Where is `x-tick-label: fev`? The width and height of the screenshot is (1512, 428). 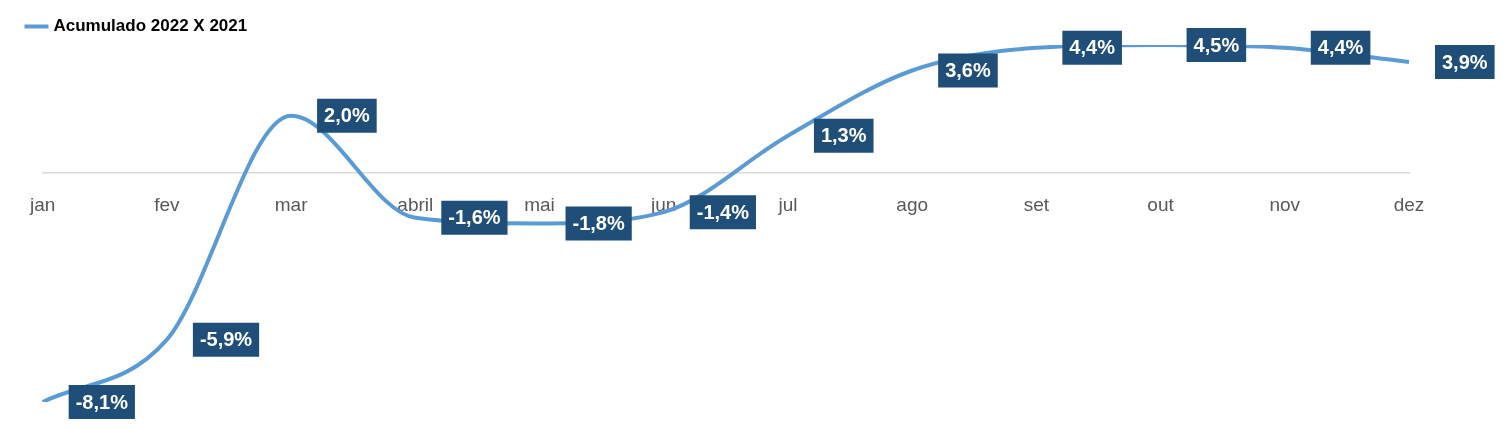 x-tick-label: fev is located at coordinates (167, 205).